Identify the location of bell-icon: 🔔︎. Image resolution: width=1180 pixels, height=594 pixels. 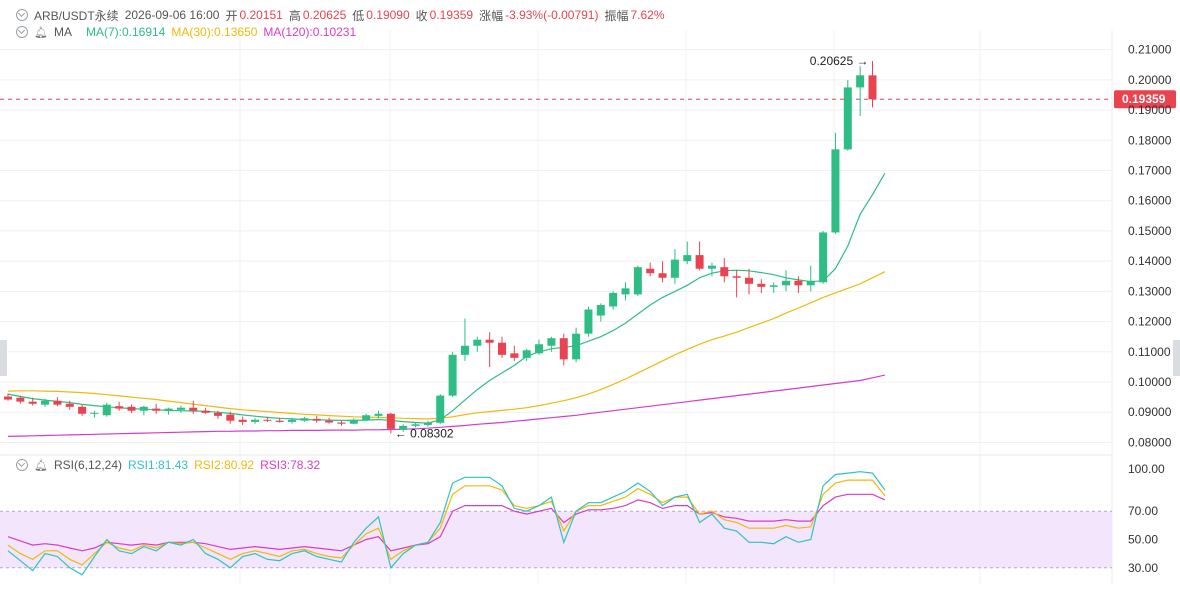
(41, 32).